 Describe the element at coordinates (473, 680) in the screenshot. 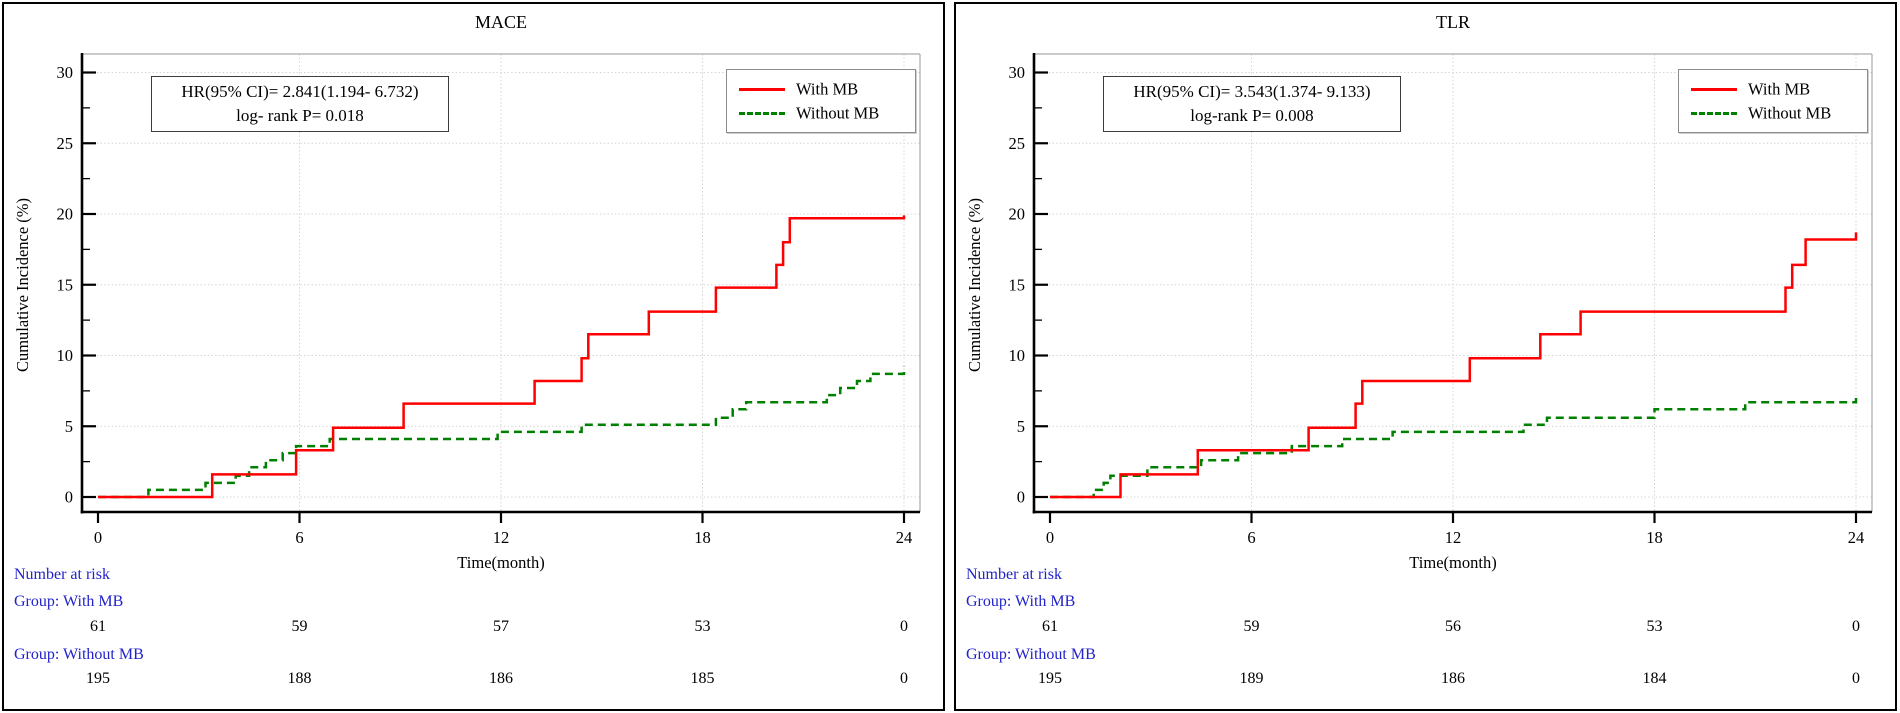

I see `risk-counts-without-mb: 195 188 186 185 0` at that location.